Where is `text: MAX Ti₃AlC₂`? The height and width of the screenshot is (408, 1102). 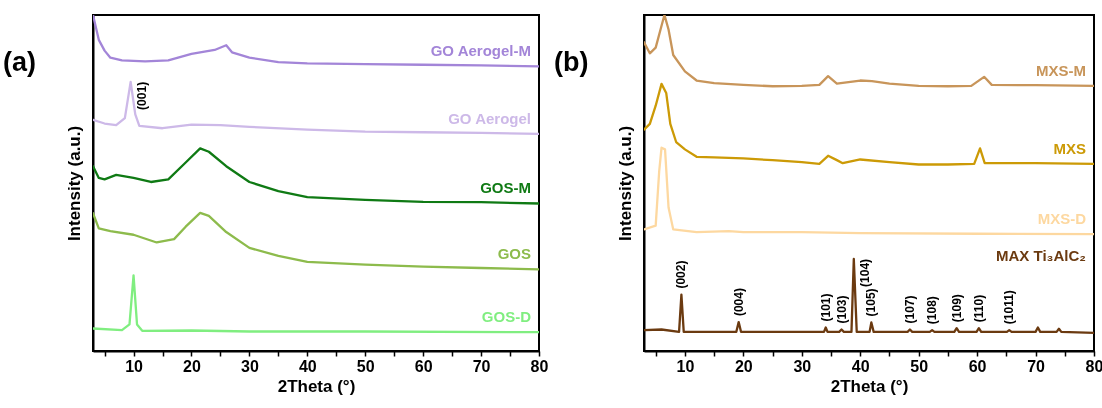 text: MAX Ti₃AlC₂ is located at coordinates (1041, 256).